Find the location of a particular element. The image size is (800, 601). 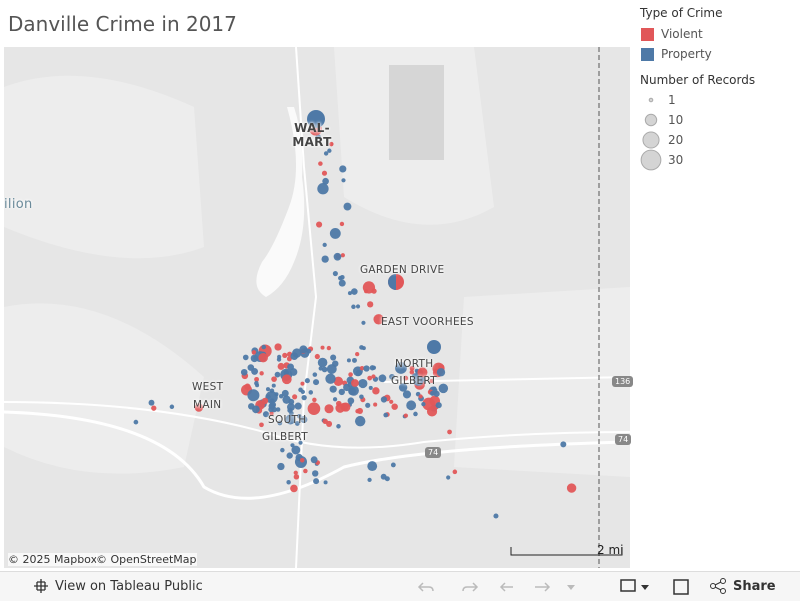

toolbar-icons is located at coordinates (553, 587).